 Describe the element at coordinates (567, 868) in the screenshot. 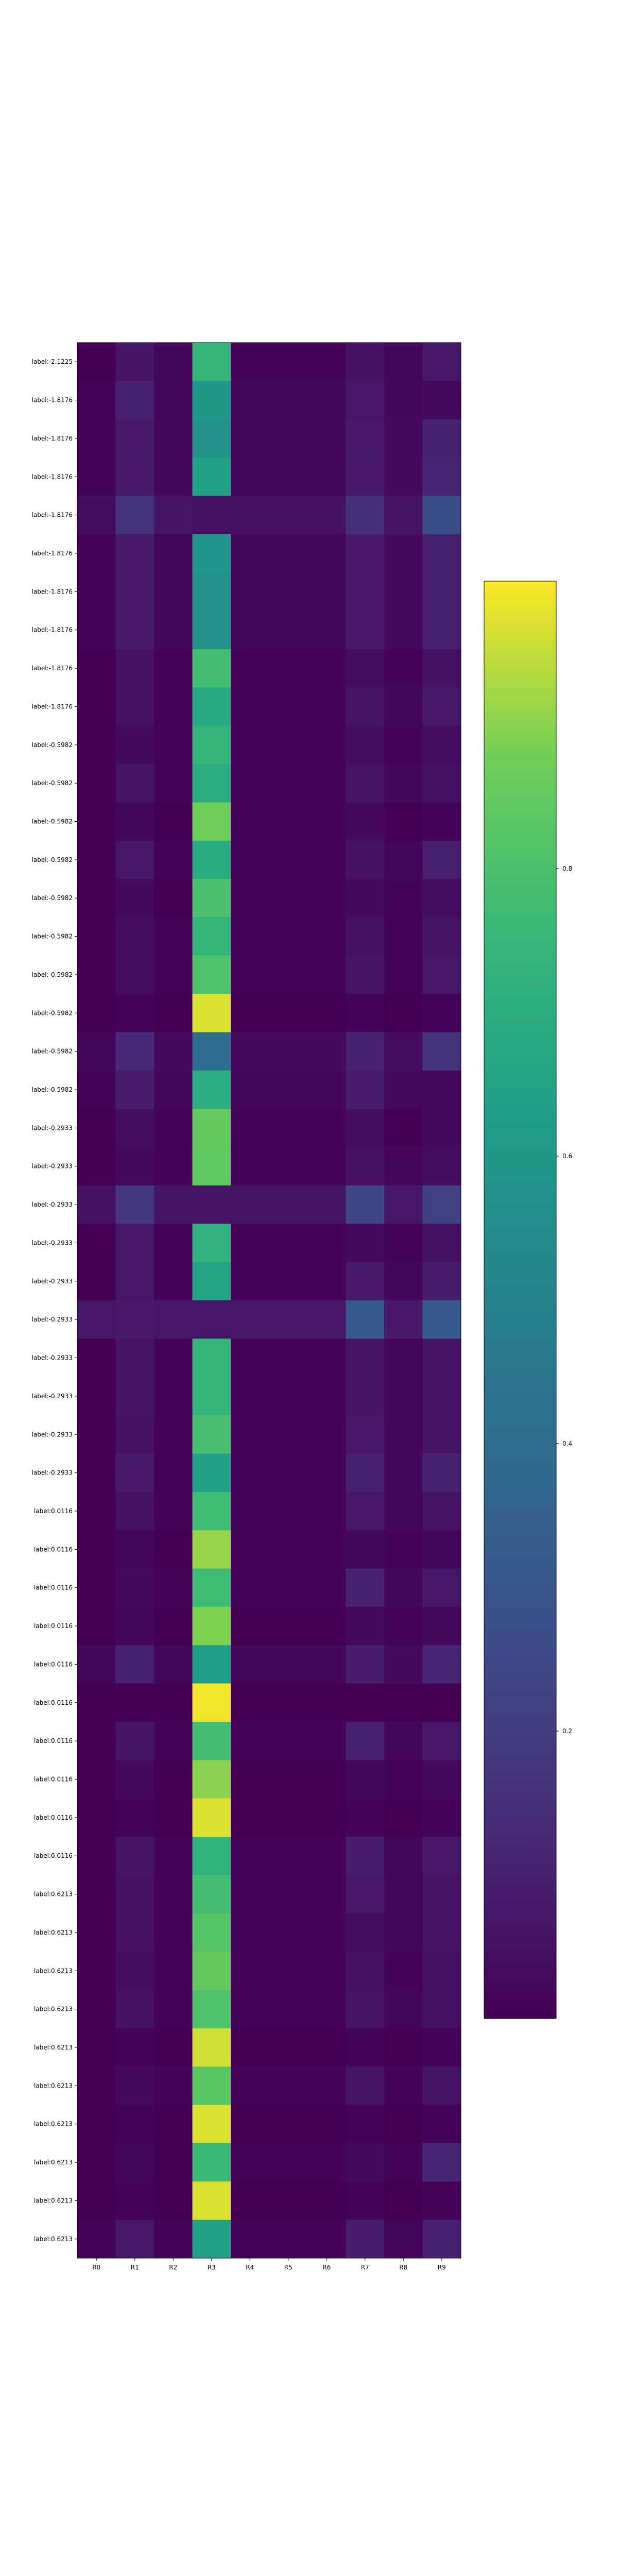

I see `colorbar-tick-label: 0.8` at that location.